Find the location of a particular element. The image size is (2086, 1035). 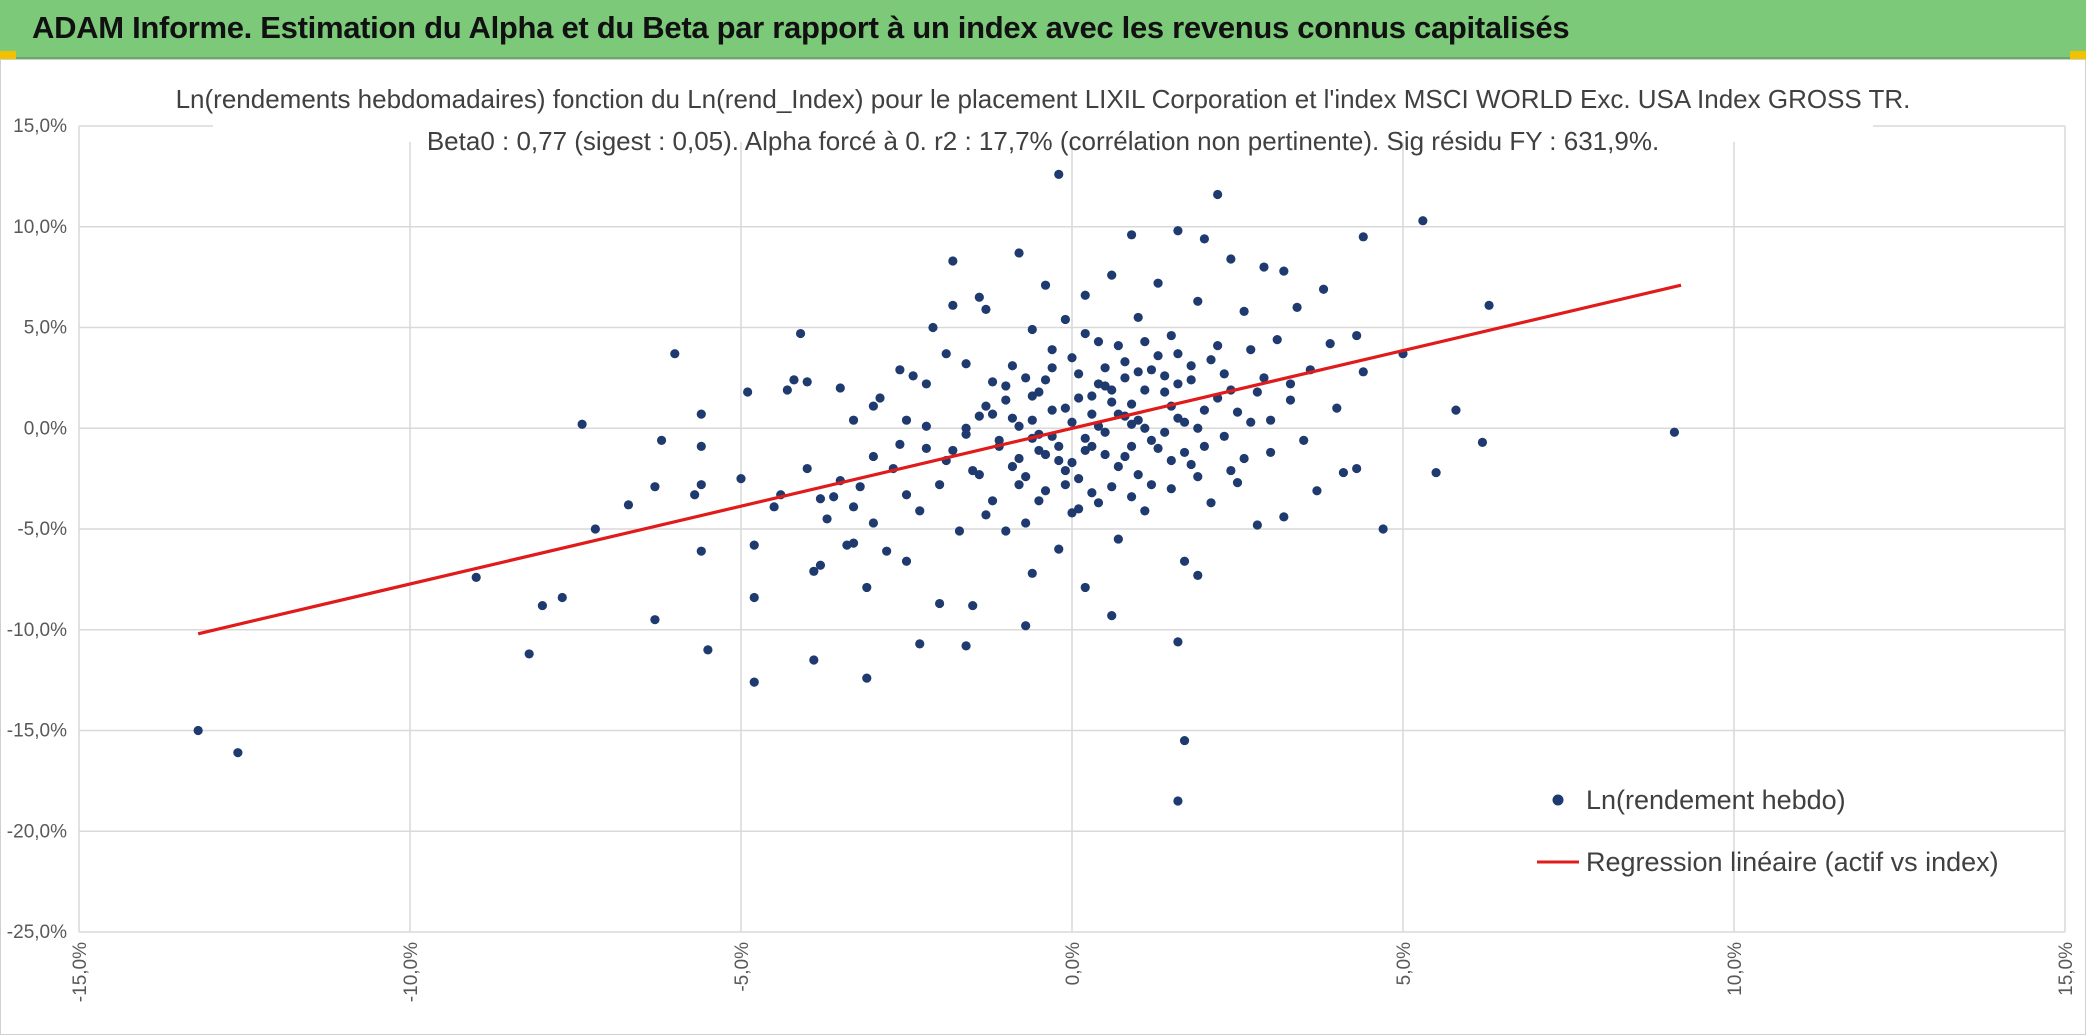

y-tick-label: -10,0% is located at coordinates (37, 630).